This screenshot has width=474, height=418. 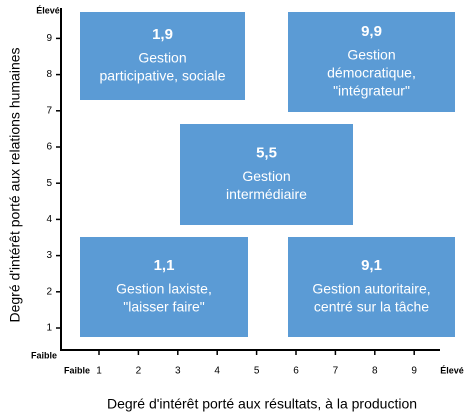 I want to click on box-label: "intégrateur", so click(x=371, y=91).